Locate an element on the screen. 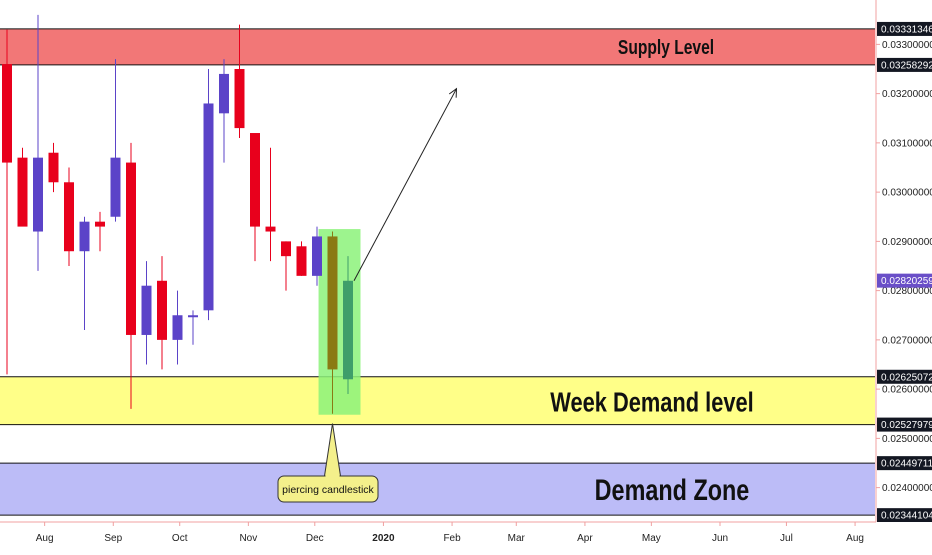 This screenshot has width=932, height=555. price-tick-label: 0.03300000 is located at coordinates (907, 45).